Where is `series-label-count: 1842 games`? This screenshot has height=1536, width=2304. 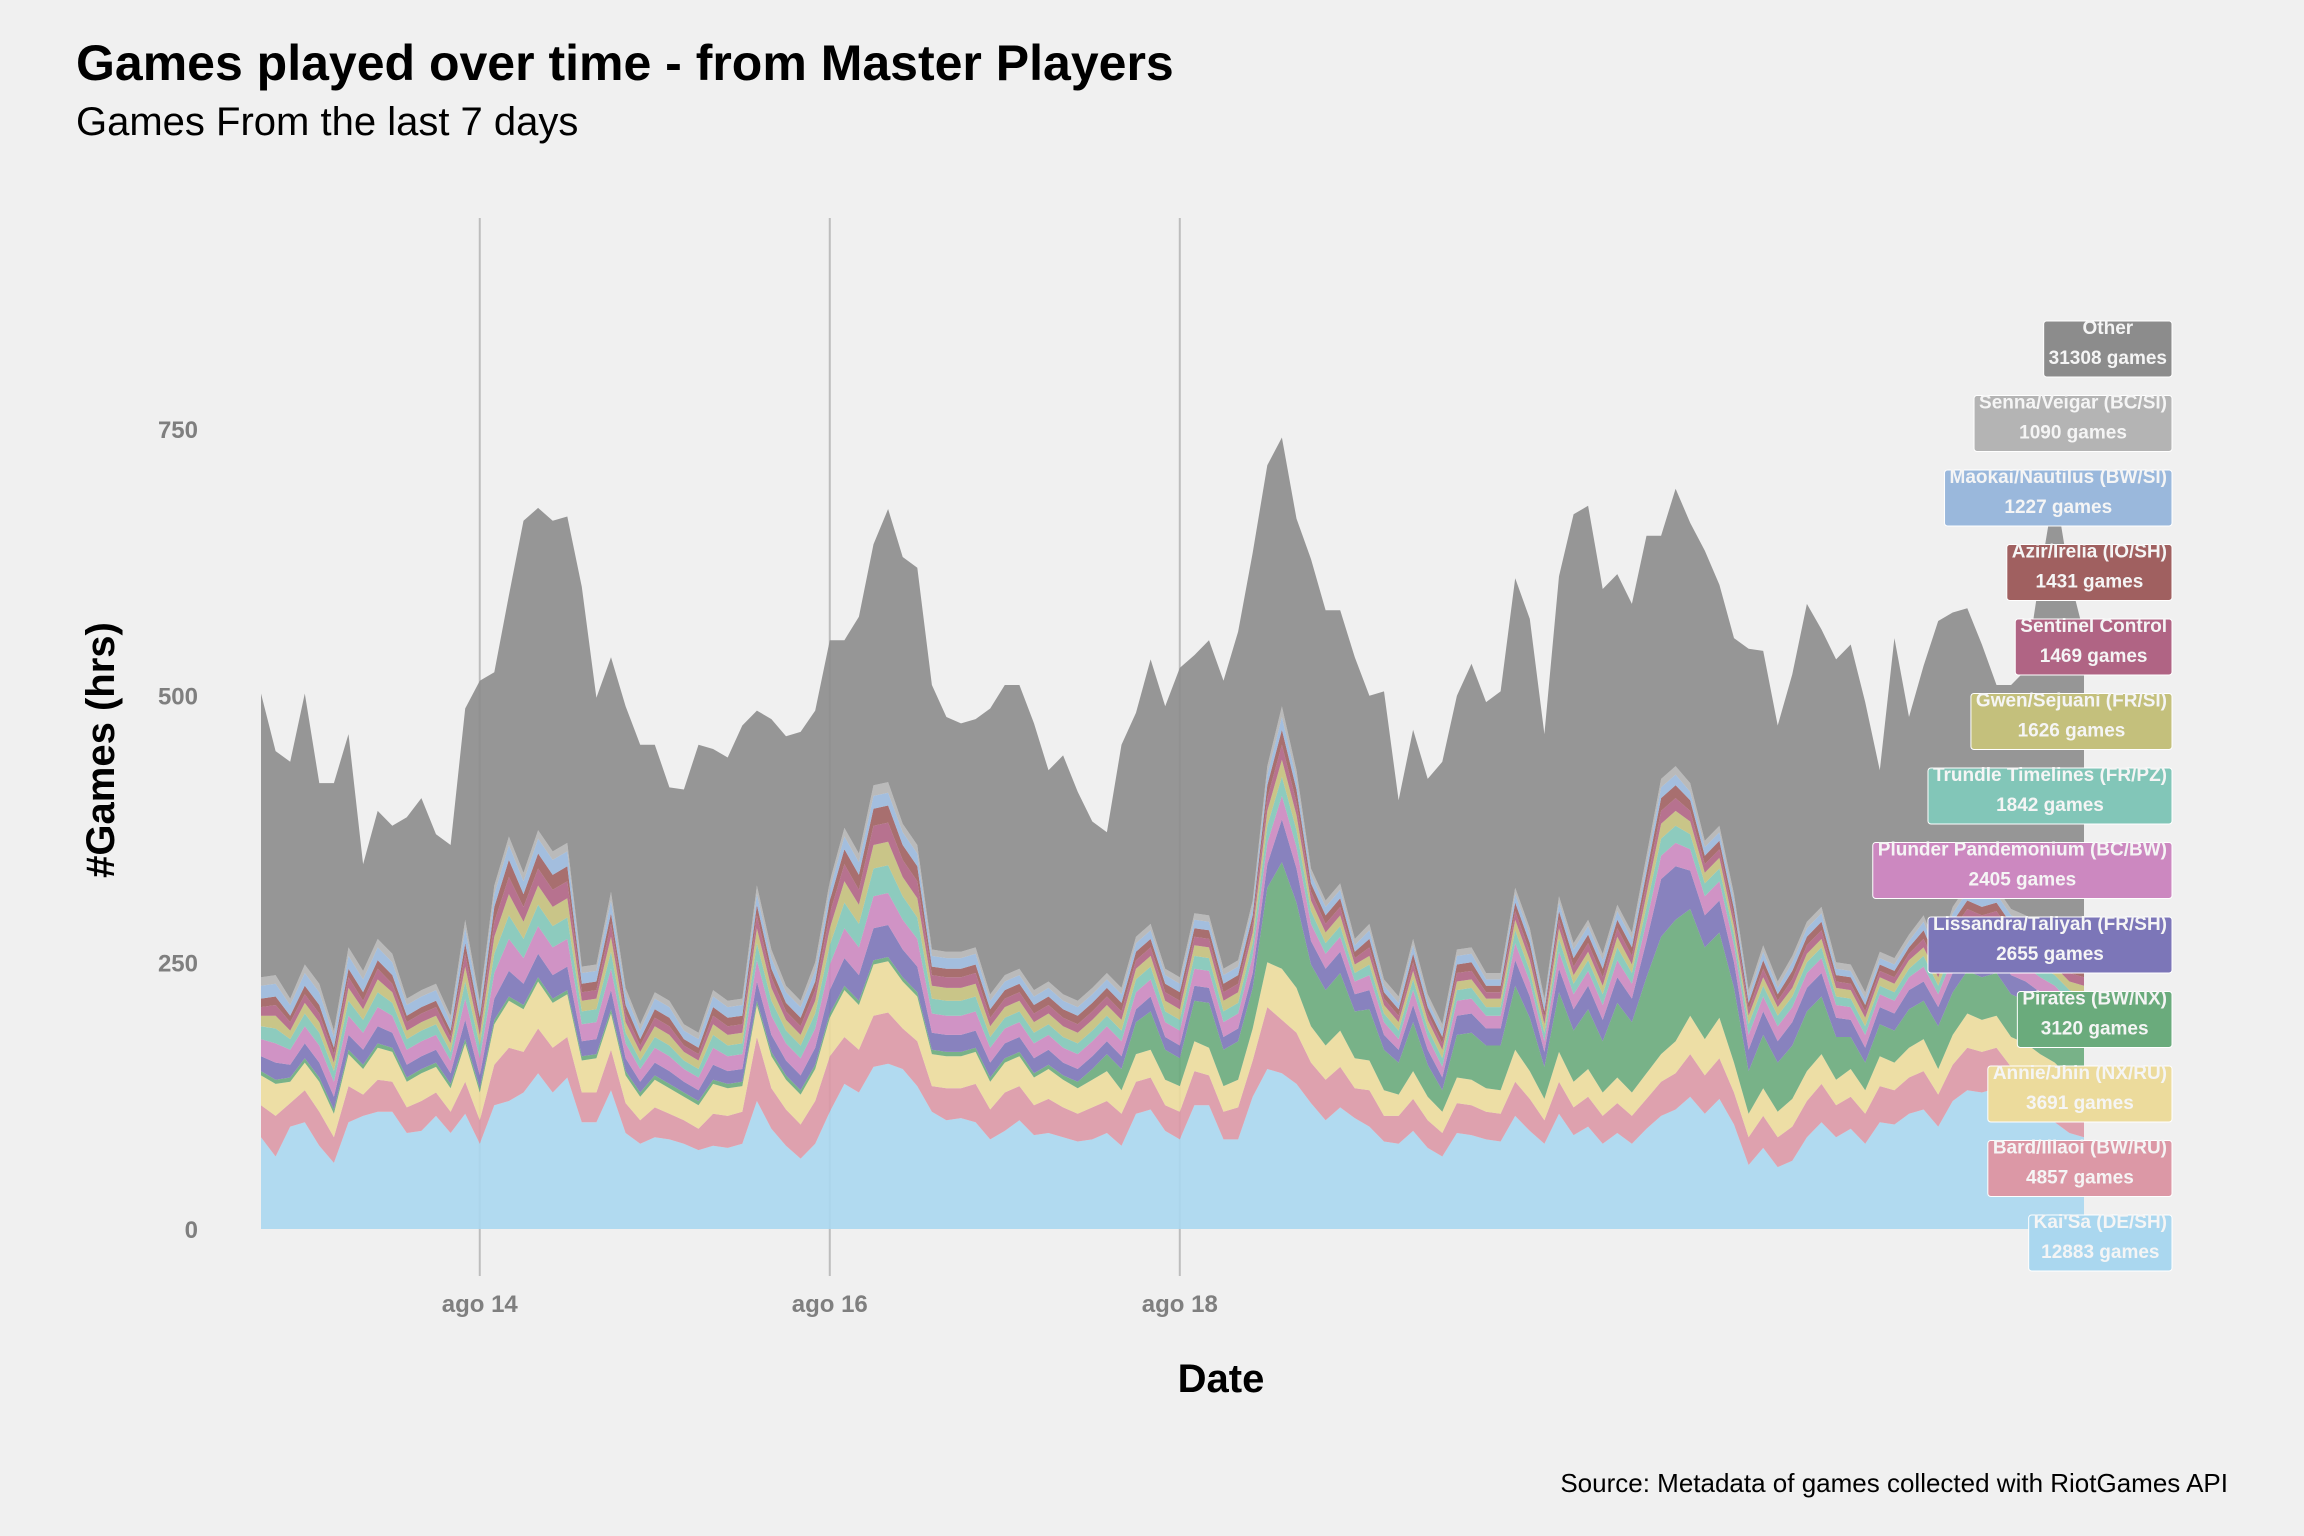
series-label-count: 1842 games is located at coordinates (2050, 805).